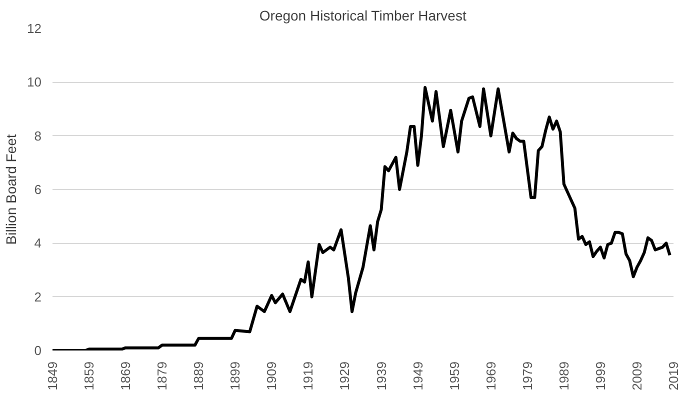 The height and width of the screenshot is (393, 685). What do you see at coordinates (38, 350) in the screenshot?
I see `y-tick-label: 0` at bounding box center [38, 350].